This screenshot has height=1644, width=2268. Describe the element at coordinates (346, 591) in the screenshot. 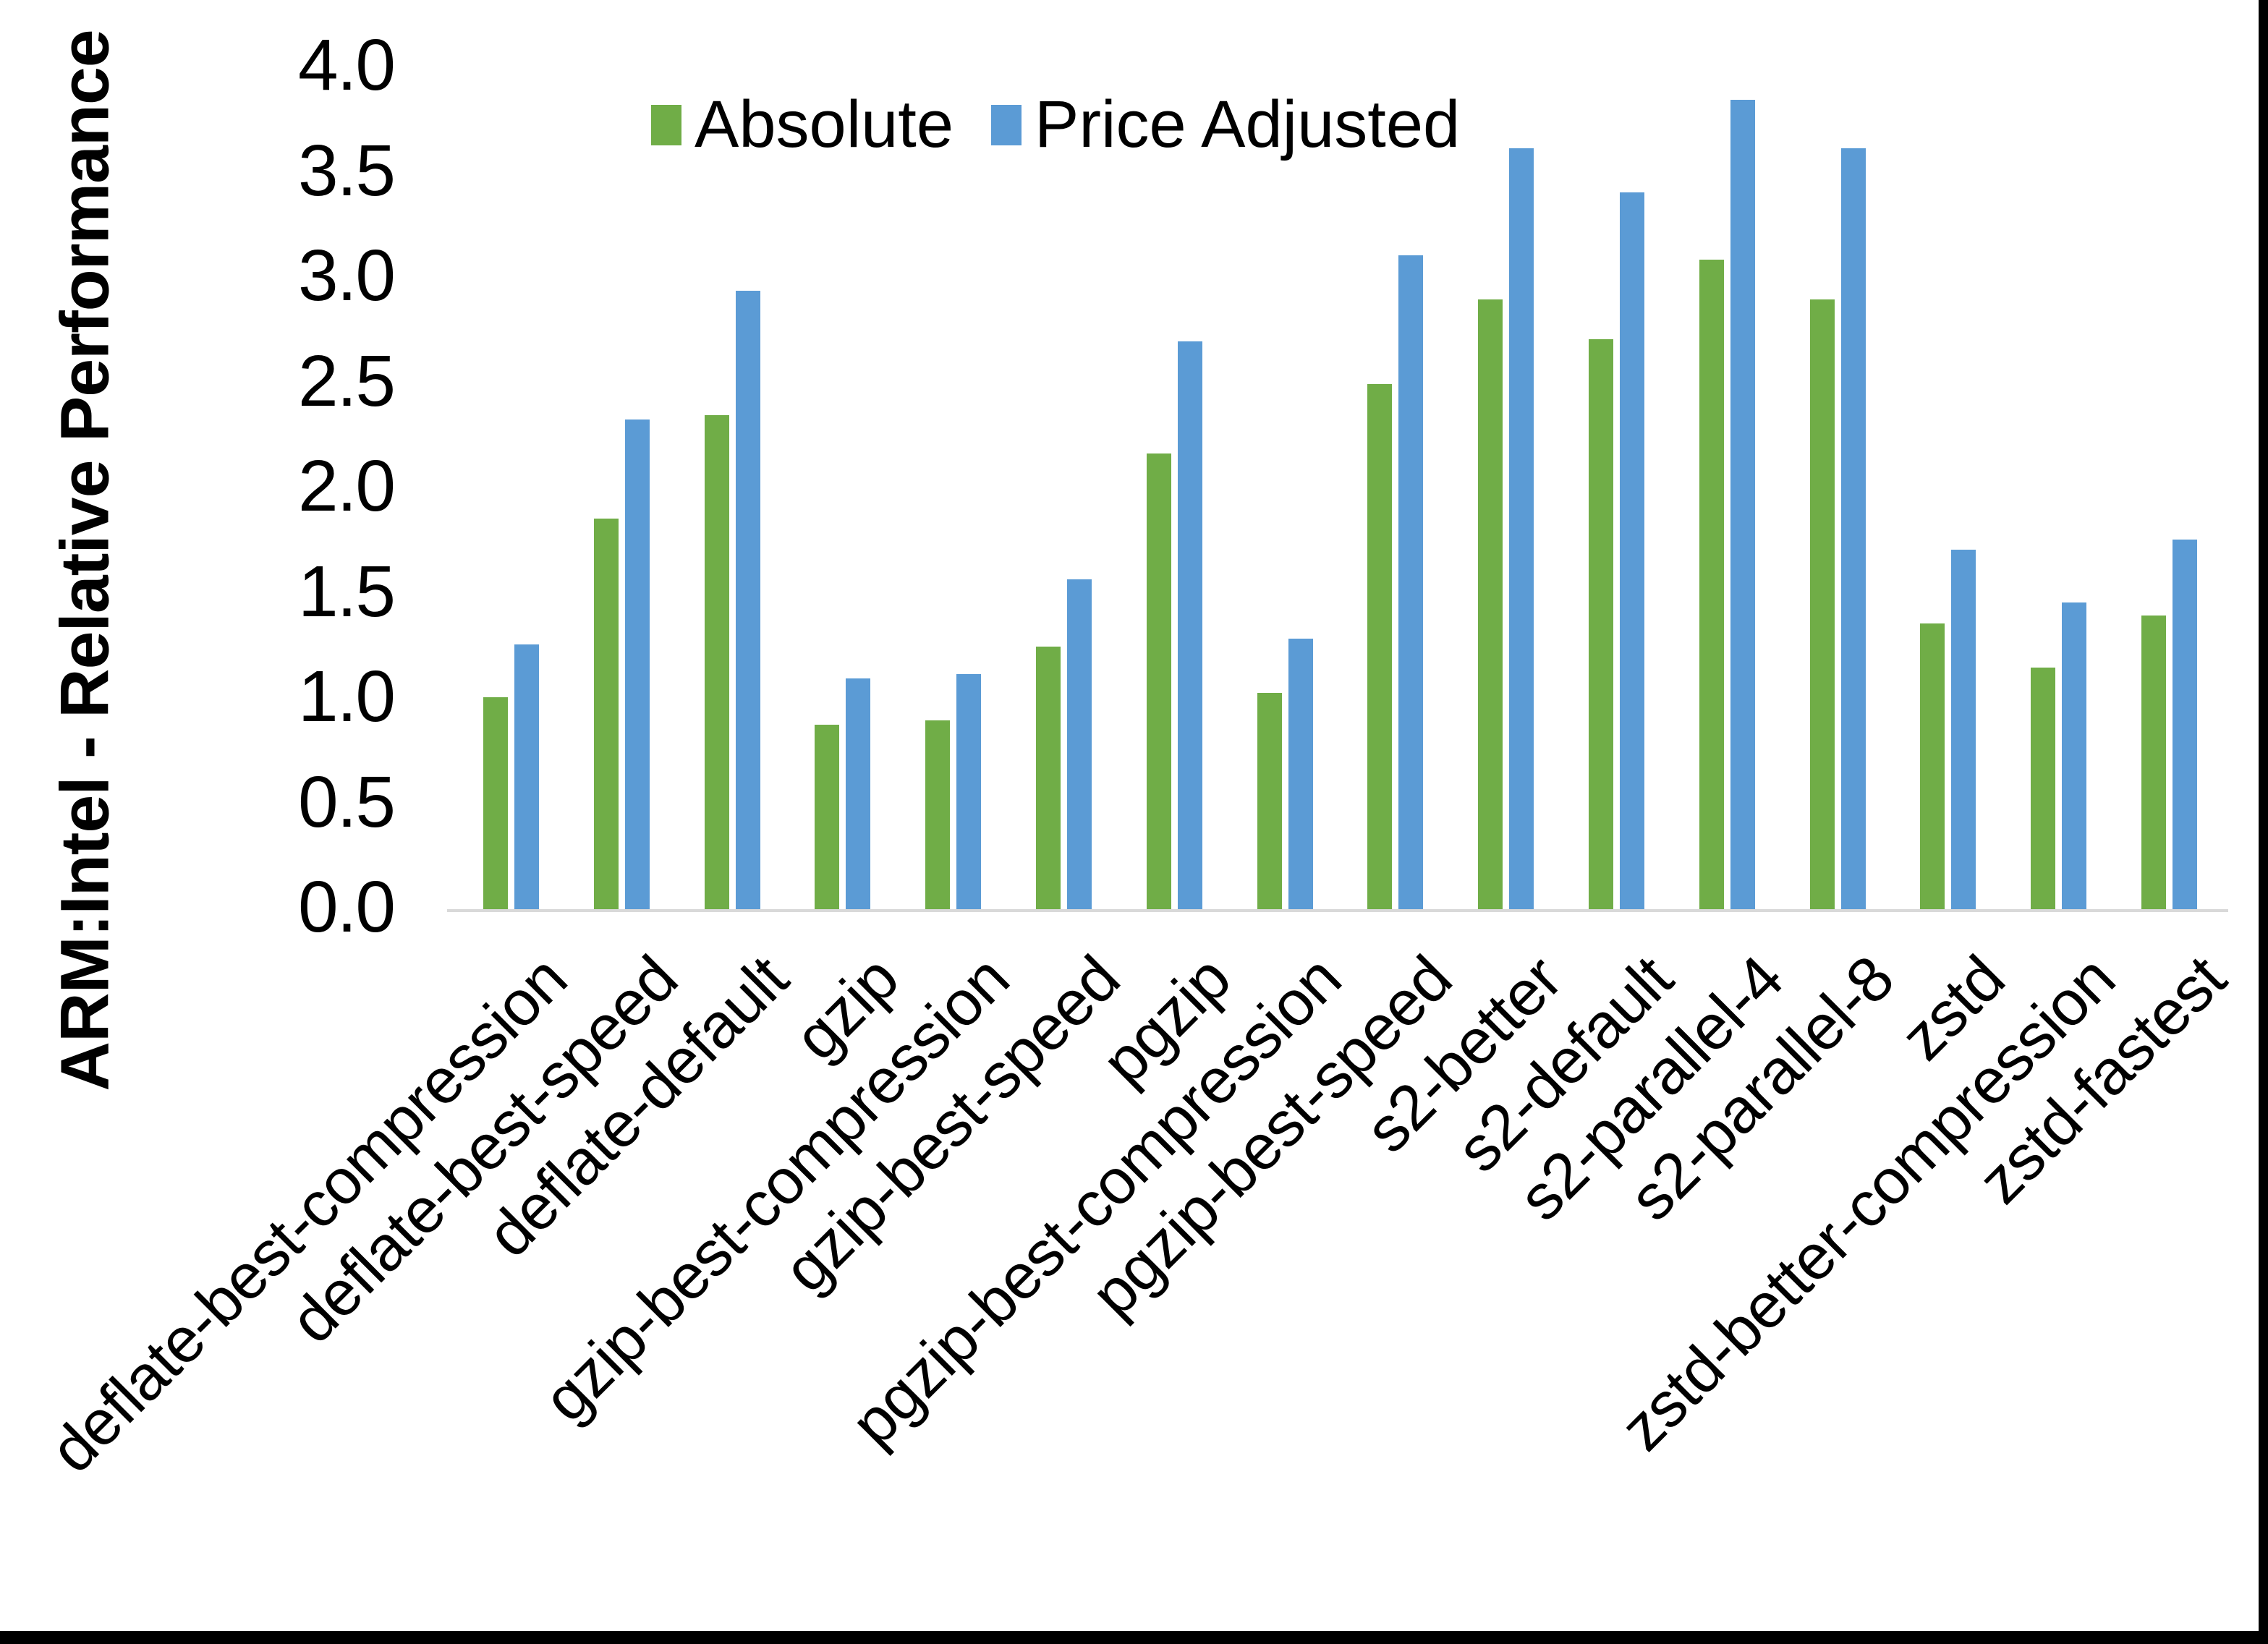

I see `y-tick-label-1.5: 1.5` at that location.